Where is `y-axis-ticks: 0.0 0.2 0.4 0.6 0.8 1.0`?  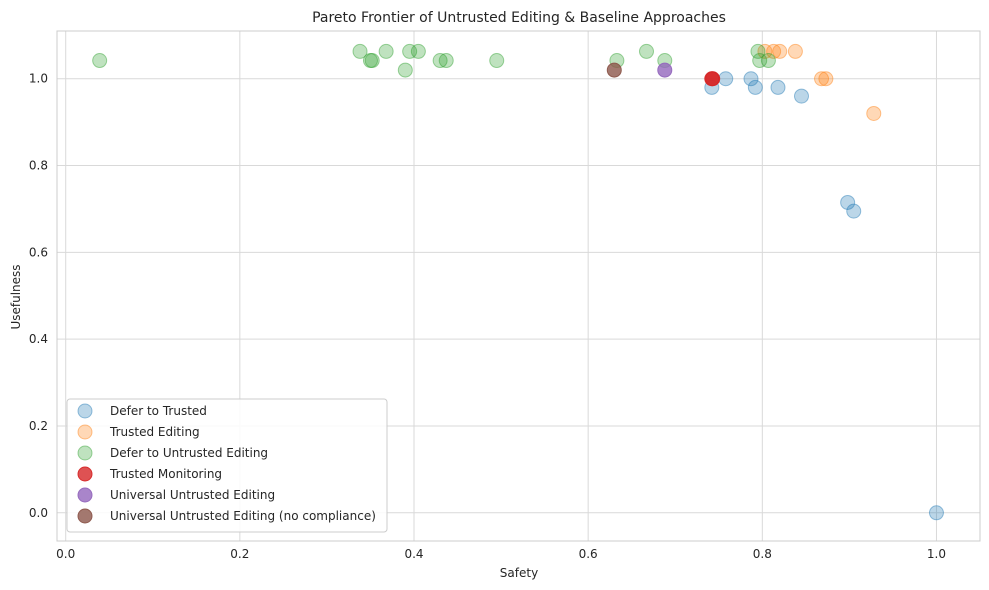 y-axis-ticks: 0.0 0.2 0.4 0.6 0.8 1.0 is located at coordinates (38, 296).